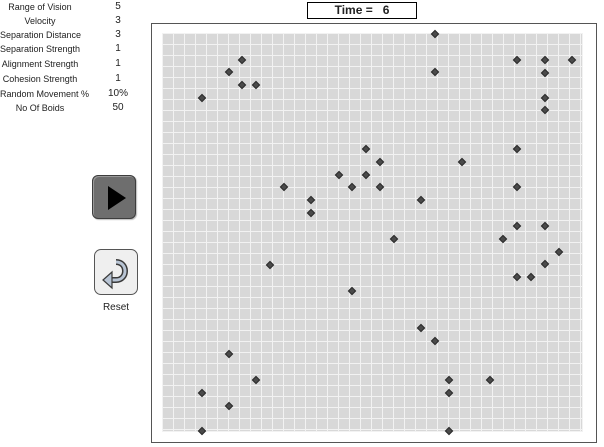 This screenshot has width=604, height=447. Describe the element at coordinates (40, 108) in the screenshot. I see `parameter-label: No Of Boids` at that location.